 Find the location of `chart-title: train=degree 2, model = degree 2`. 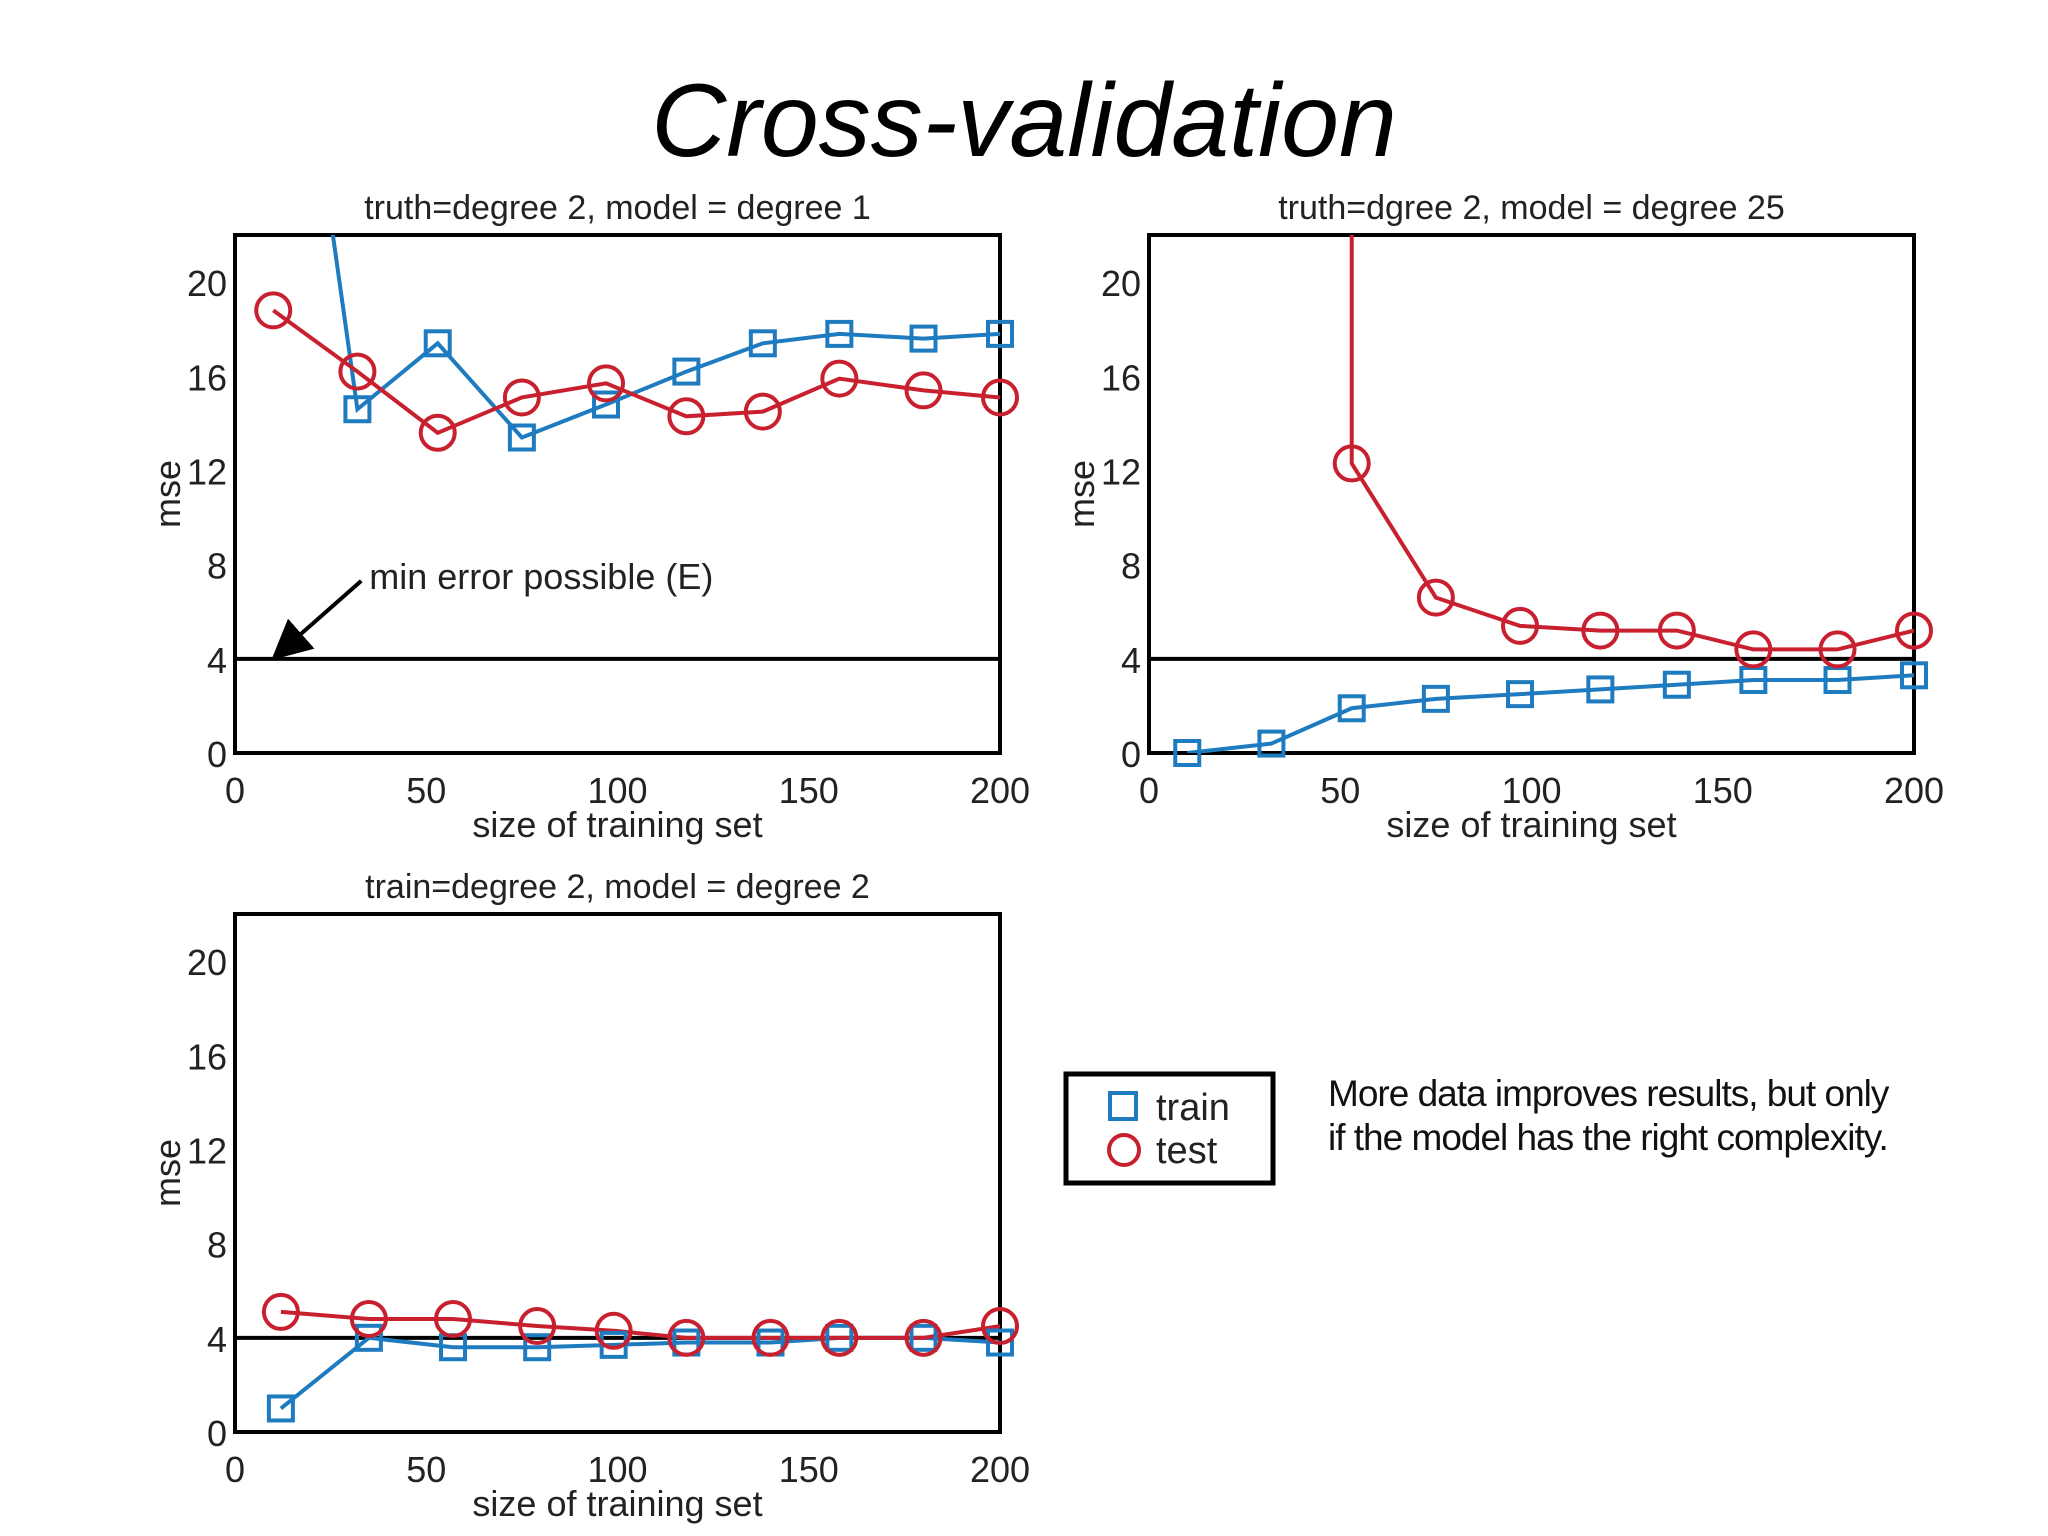

chart-title: train=degree 2, model = degree 2 is located at coordinates (617, 887).